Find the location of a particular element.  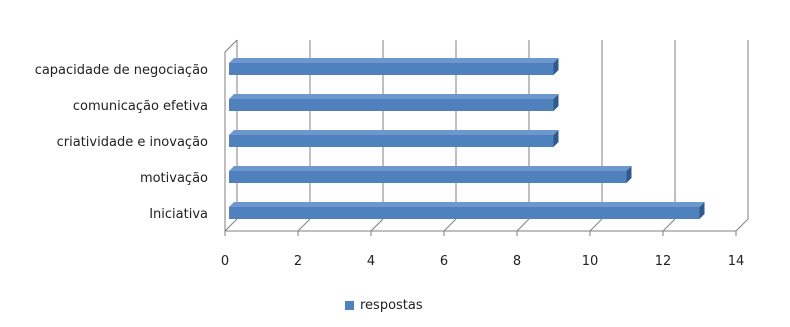

x-tick-label: 10 is located at coordinates (590, 261).